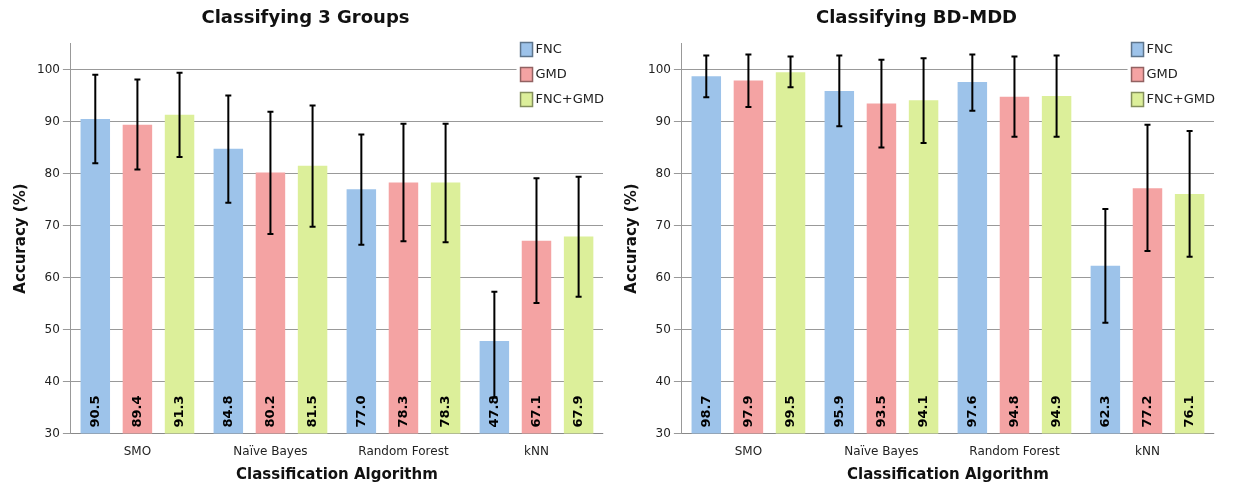  Describe the element at coordinates (94, 411) in the screenshot. I see `data-label: 90.5` at that location.